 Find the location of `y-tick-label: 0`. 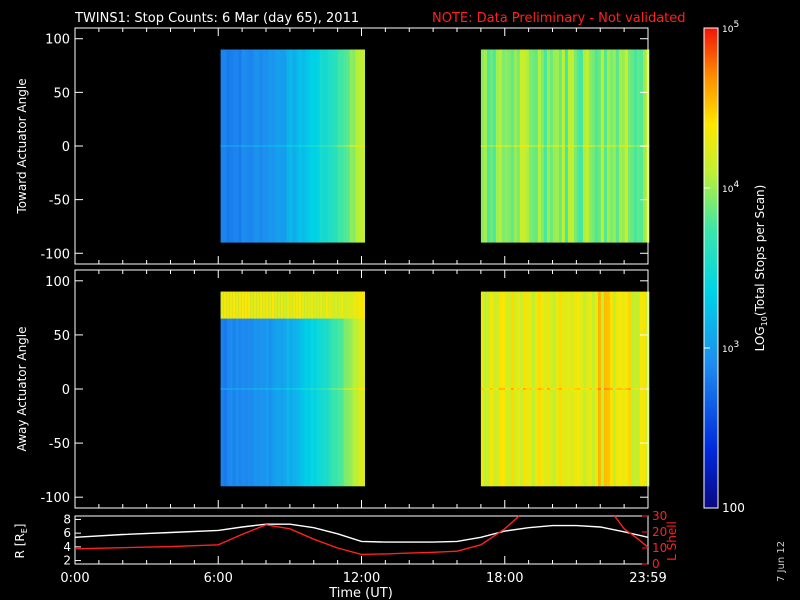

y-tick-label: 0 is located at coordinates (66, 390).